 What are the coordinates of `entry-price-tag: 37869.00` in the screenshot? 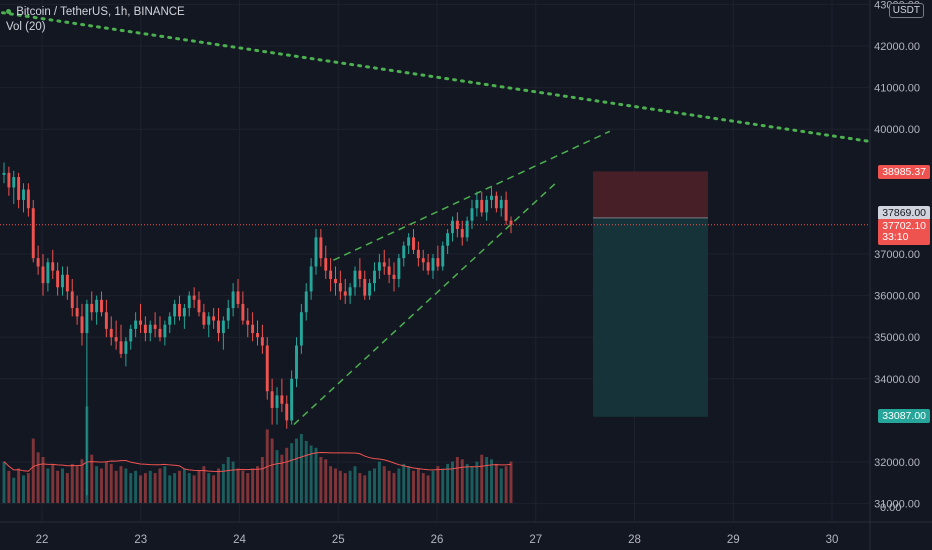 It's located at (904, 213).